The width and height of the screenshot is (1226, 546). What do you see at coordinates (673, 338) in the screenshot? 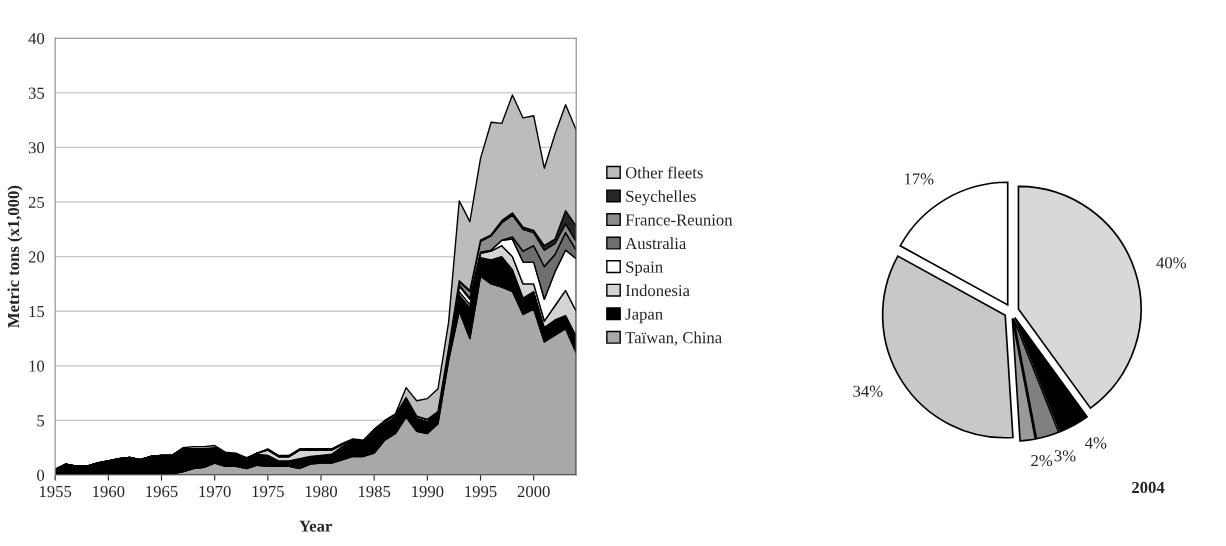
I see `legend-label: Taïwan, China` at bounding box center [673, 338].